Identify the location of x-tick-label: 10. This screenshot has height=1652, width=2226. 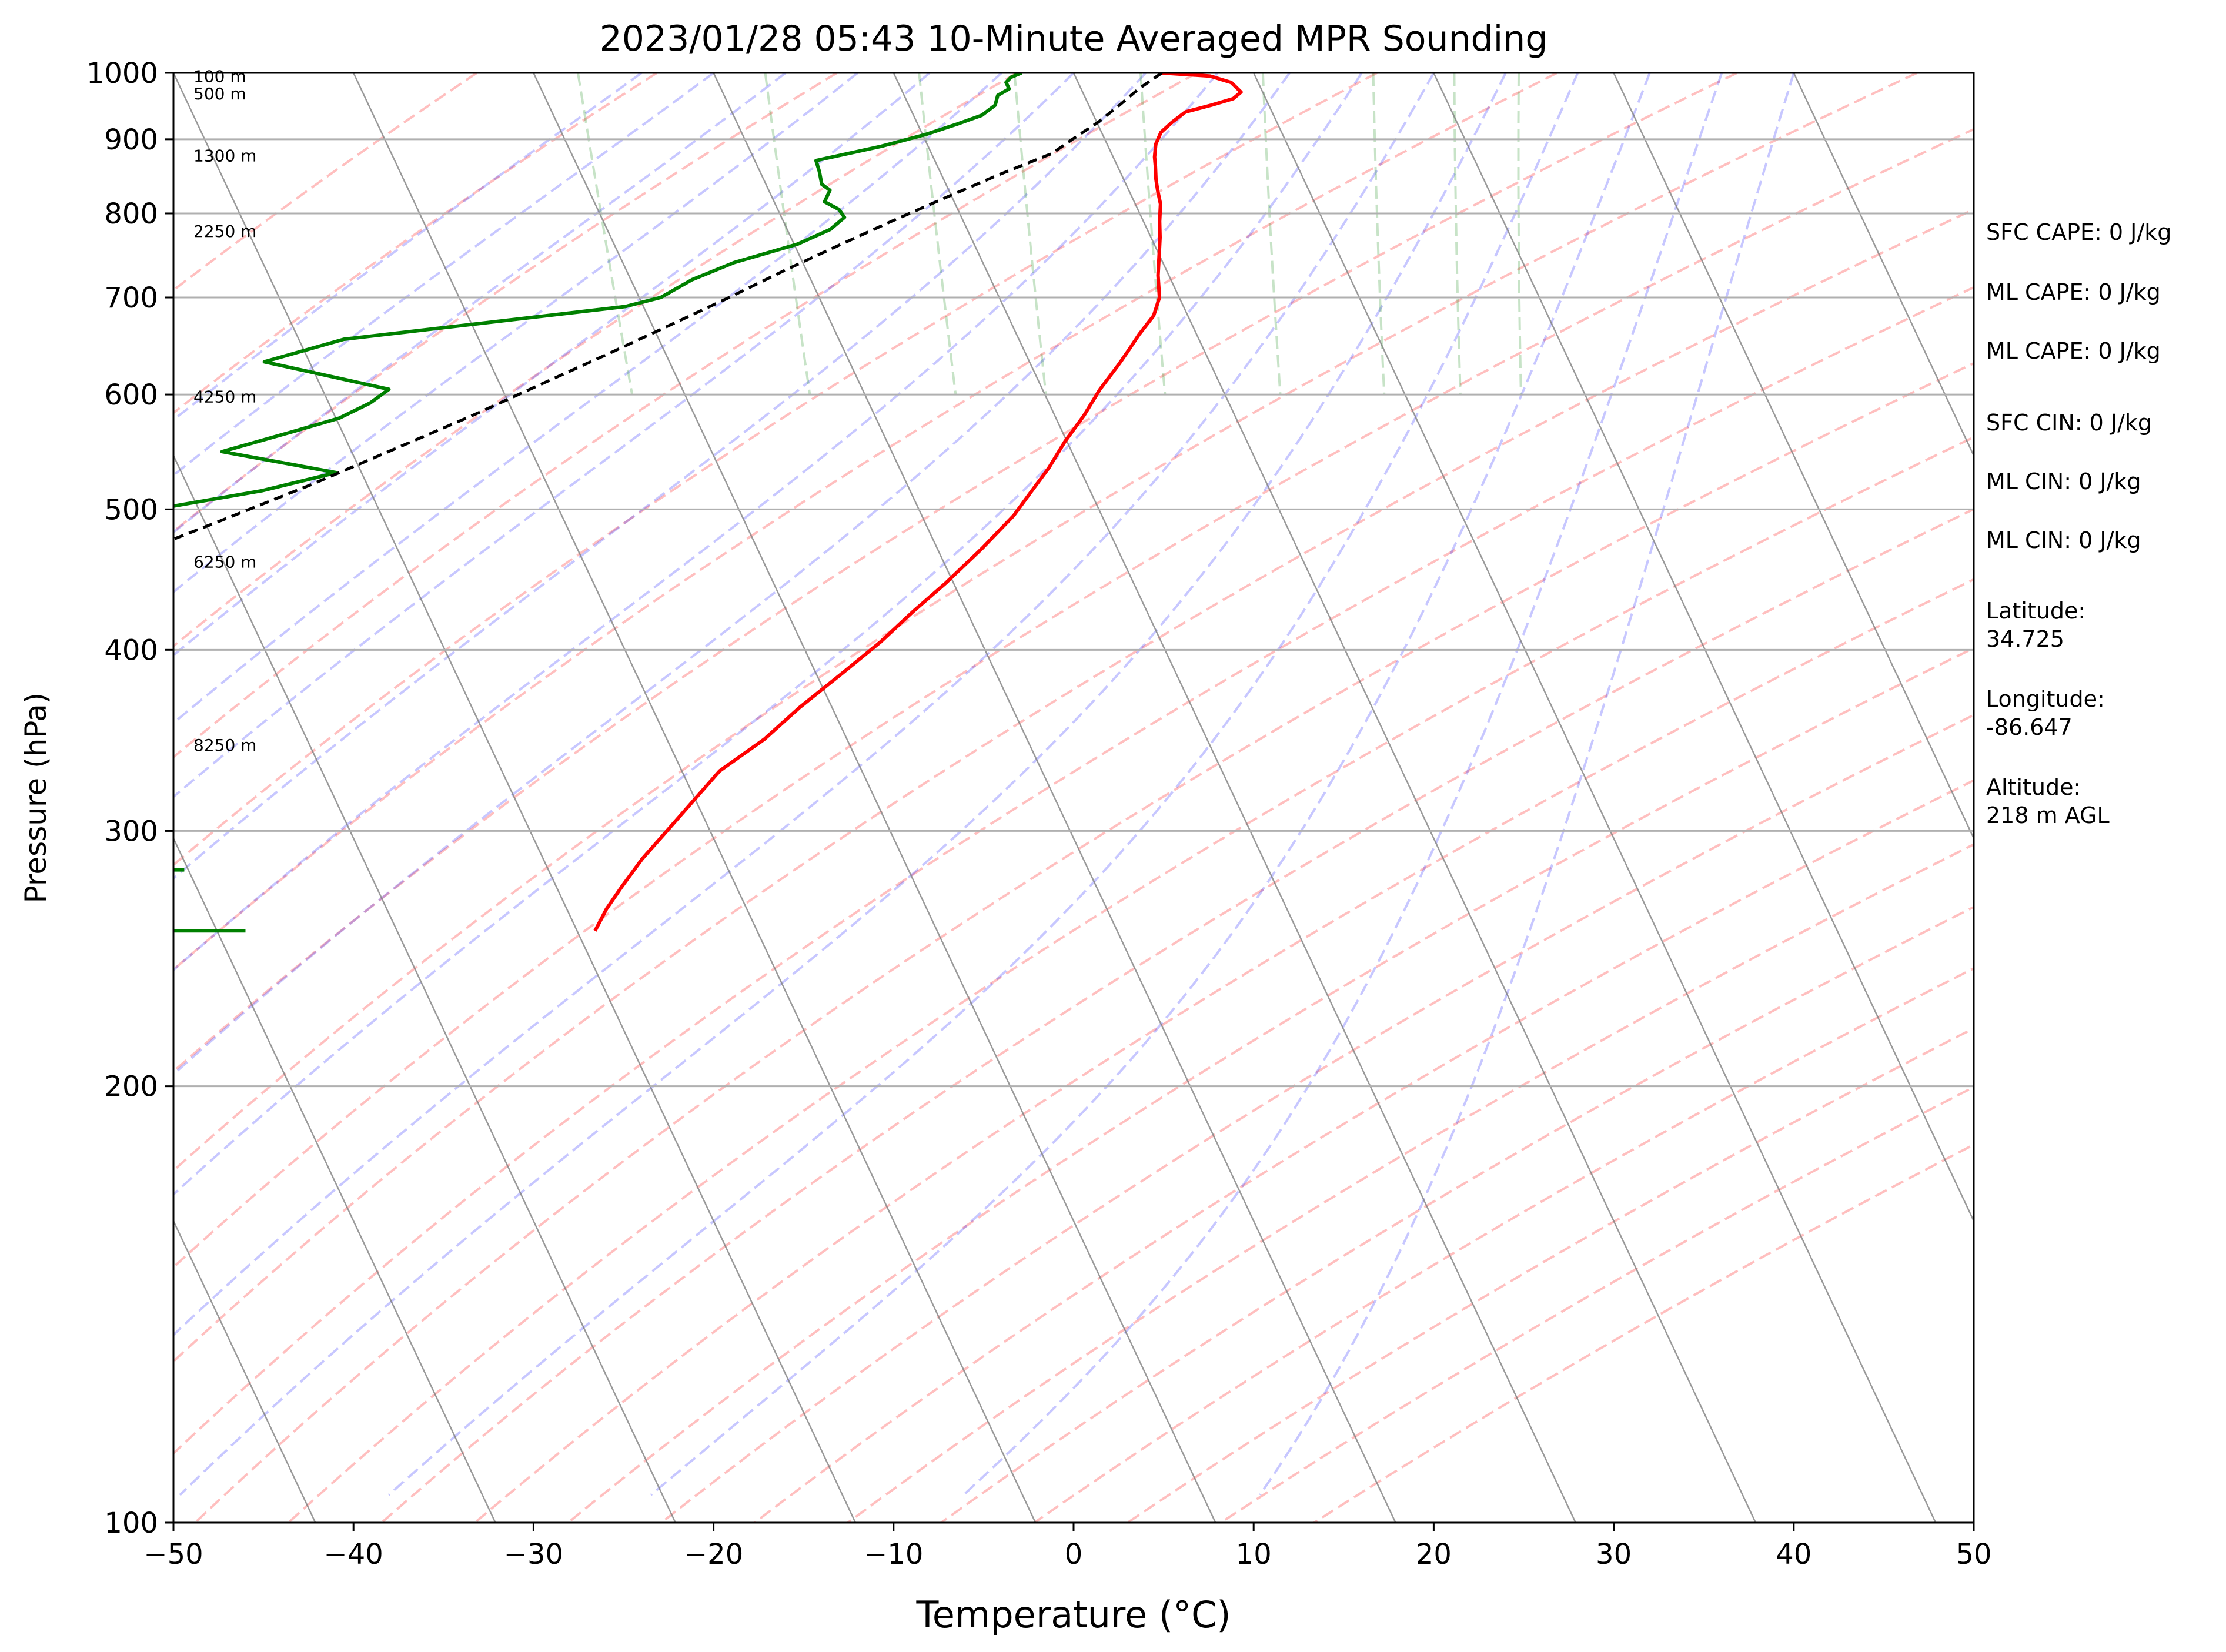
(1254, 1555).